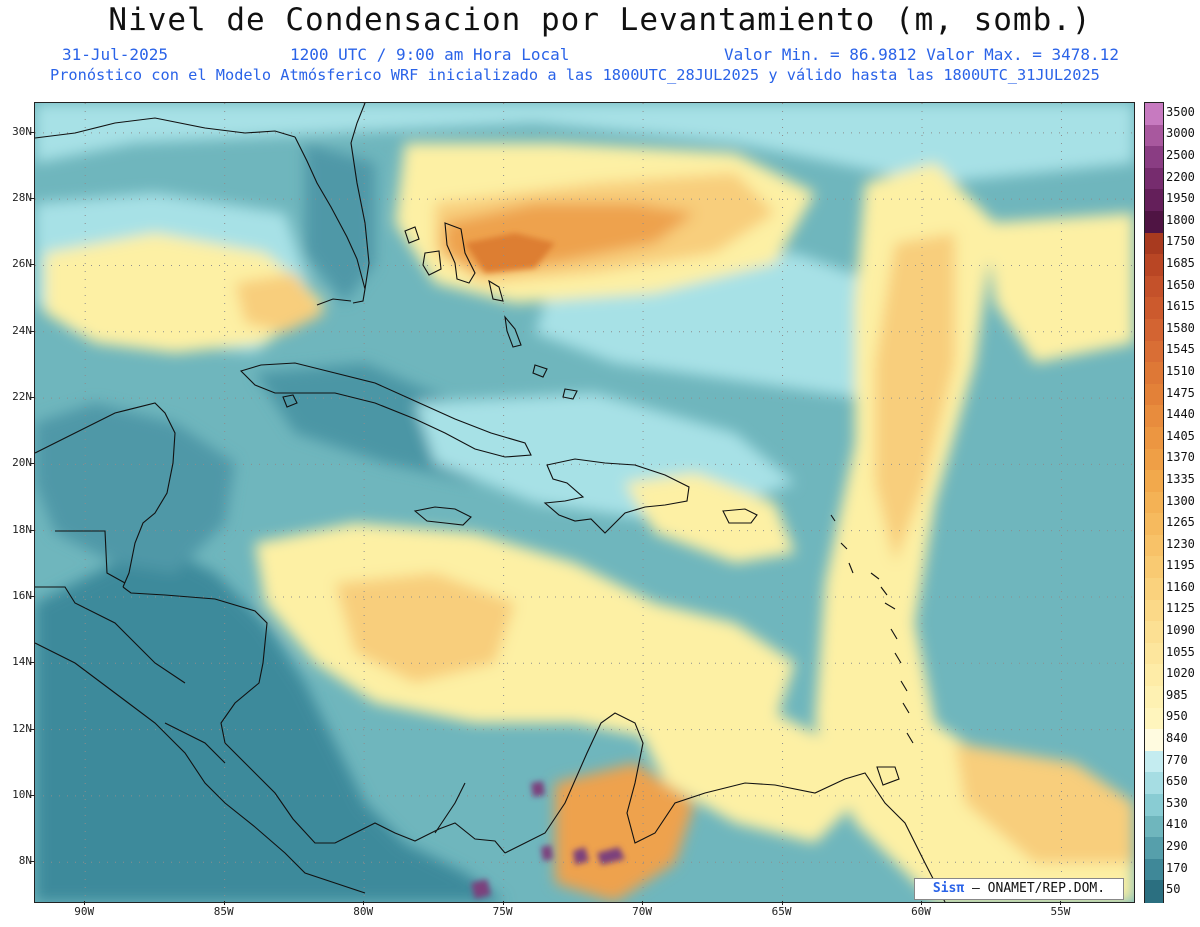  Describe the element at coordinates (1180, 651) in the screenshot. I see `colorbar-label: 1055` at that location.